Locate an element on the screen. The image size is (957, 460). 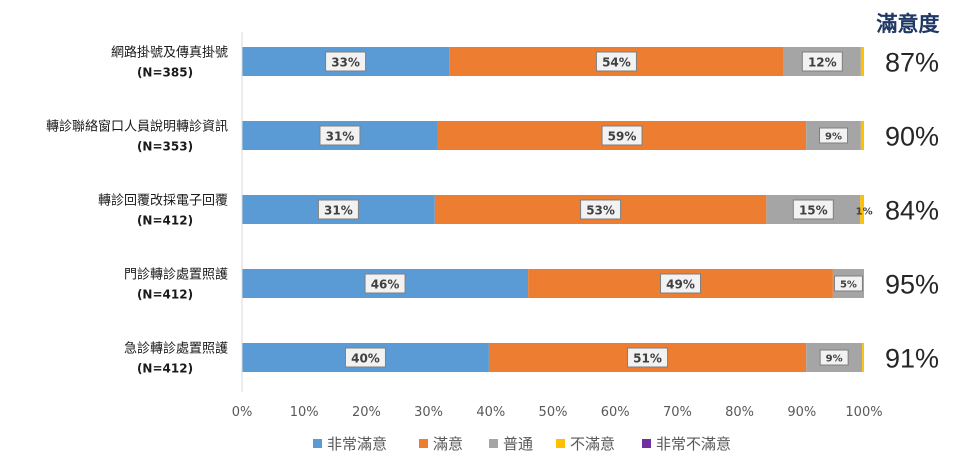
category-label: 轉診回覆改採電子回覆 is located at coordinates (163, 201).